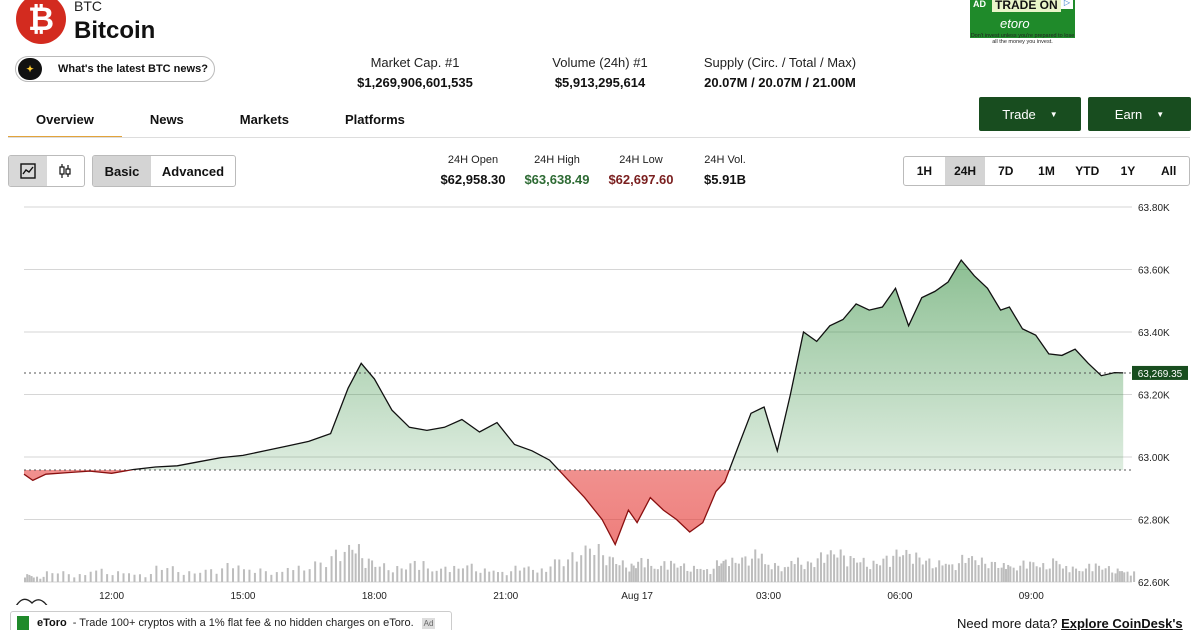 The height and width of the screenshot is (630, 1200). Describe the element at coordinates (66, 171) in the screenshot. I see `candlestick-chart-icon` at that location.